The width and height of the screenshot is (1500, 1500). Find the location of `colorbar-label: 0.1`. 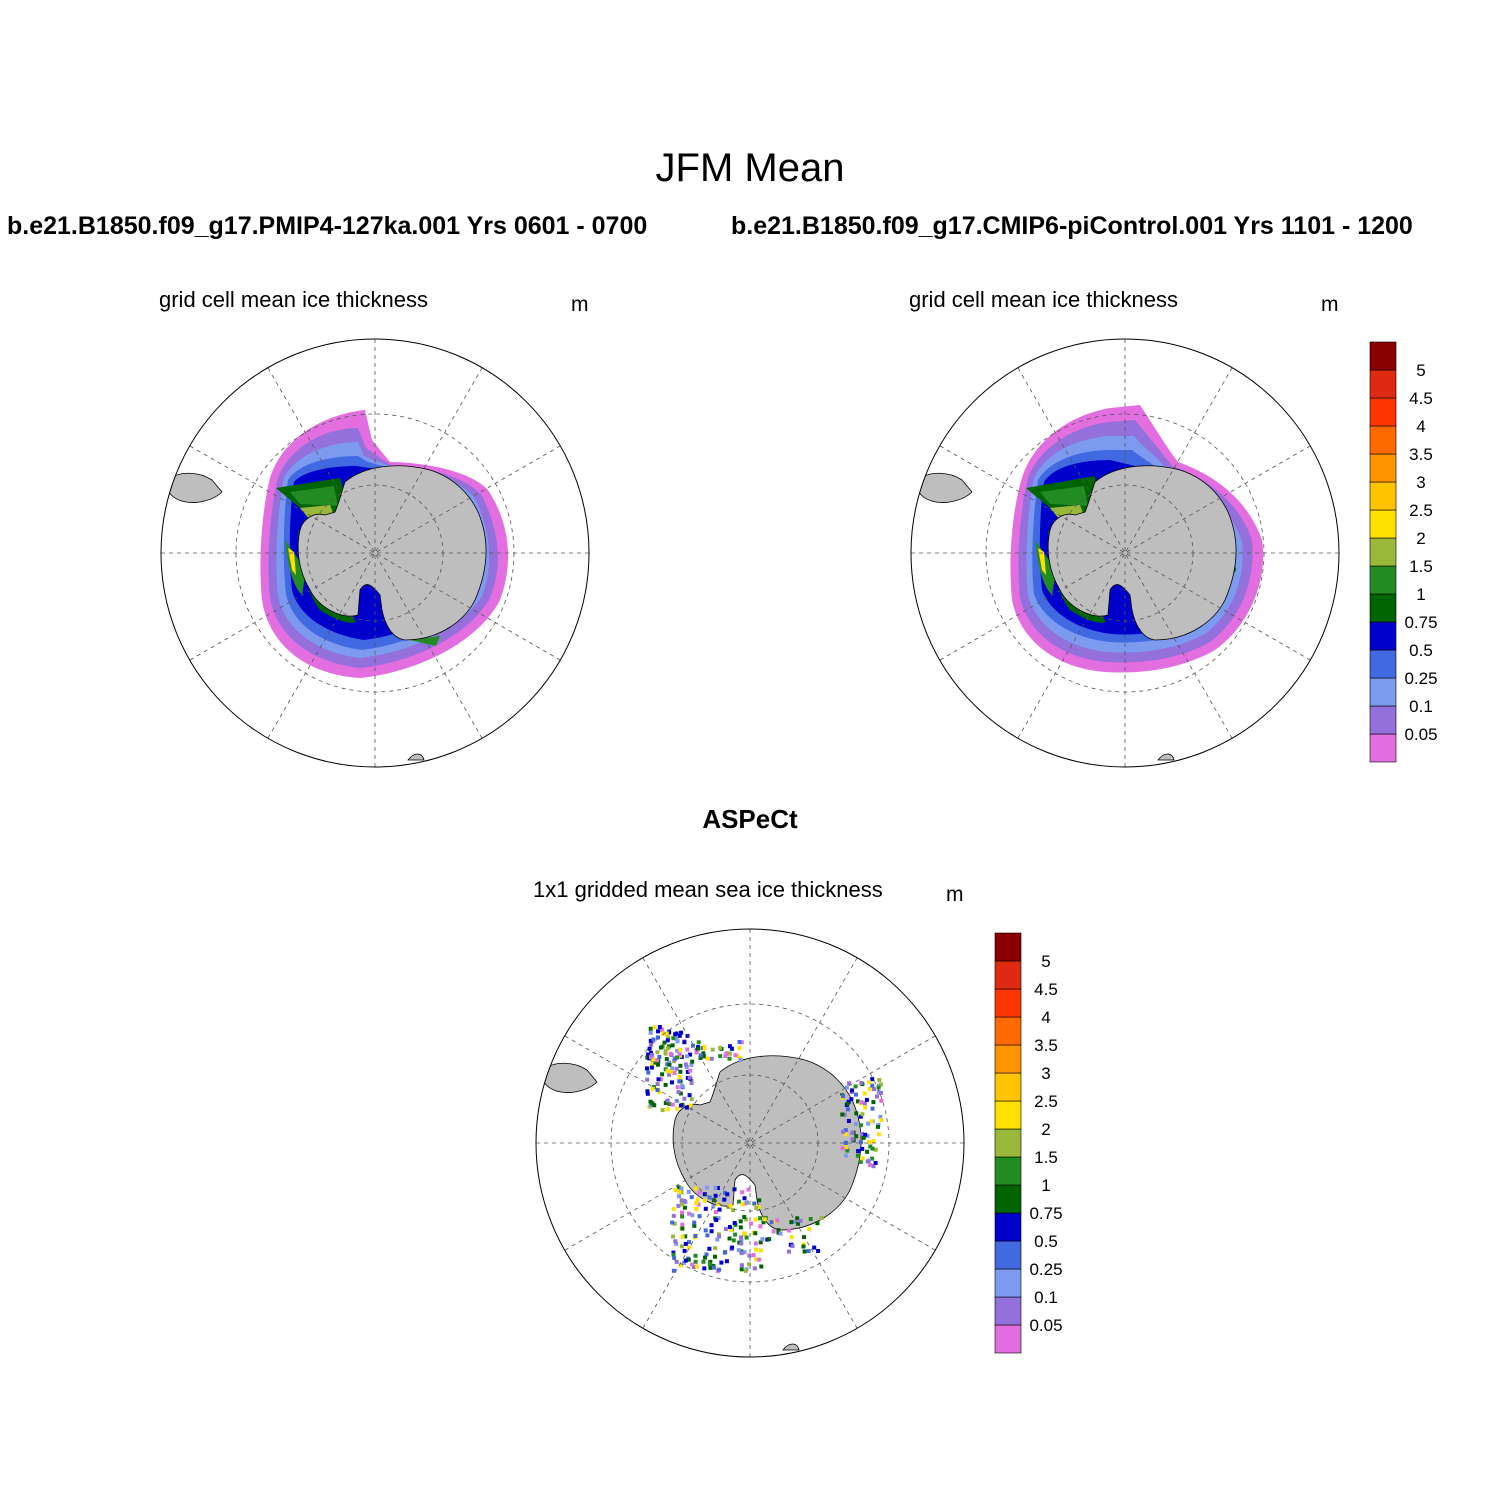

colorbar-label: 0.1 is located at coordinates (1046, 1297).